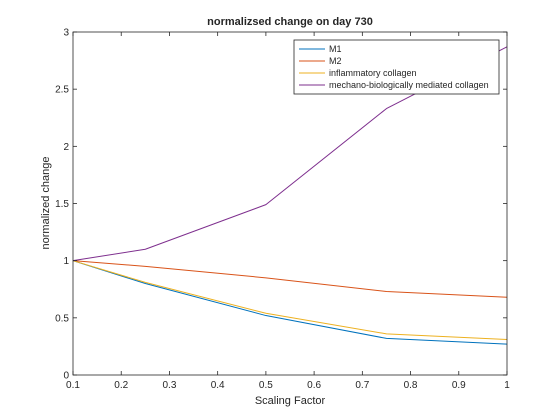 This screenshot has height=420, width=560. What do you see at coordinates (46, 203) in the screenshot?
I see `y-axis-label: normalized change` at bounding box center [46, 203].